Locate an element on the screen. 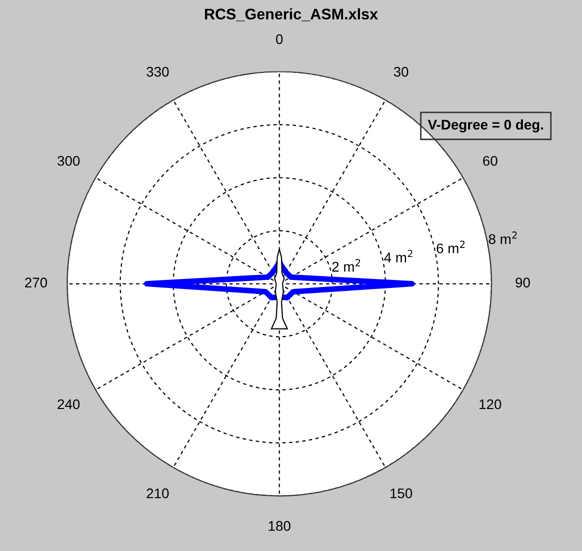 This screenshot has width=582, height=551. y-tick-label: 2 m$^{2}$ is located at coordinates (346, 265).